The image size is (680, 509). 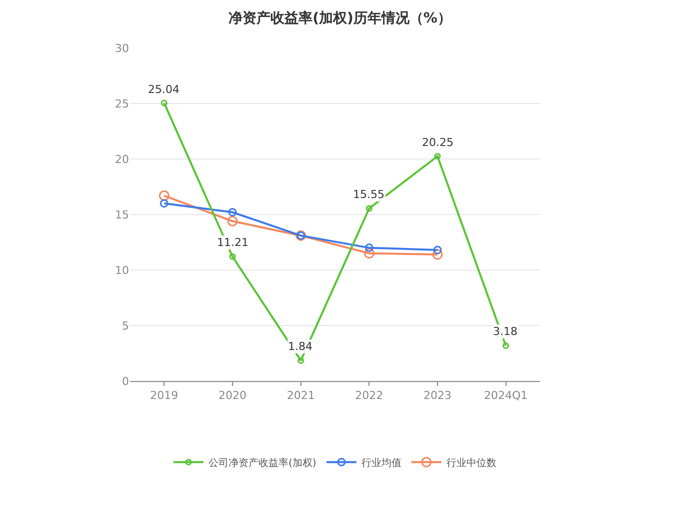 What do you see at coordinates (438, 142) in the screenshot?
I see `data-label: 20.25` at bounding box center [438, 142].